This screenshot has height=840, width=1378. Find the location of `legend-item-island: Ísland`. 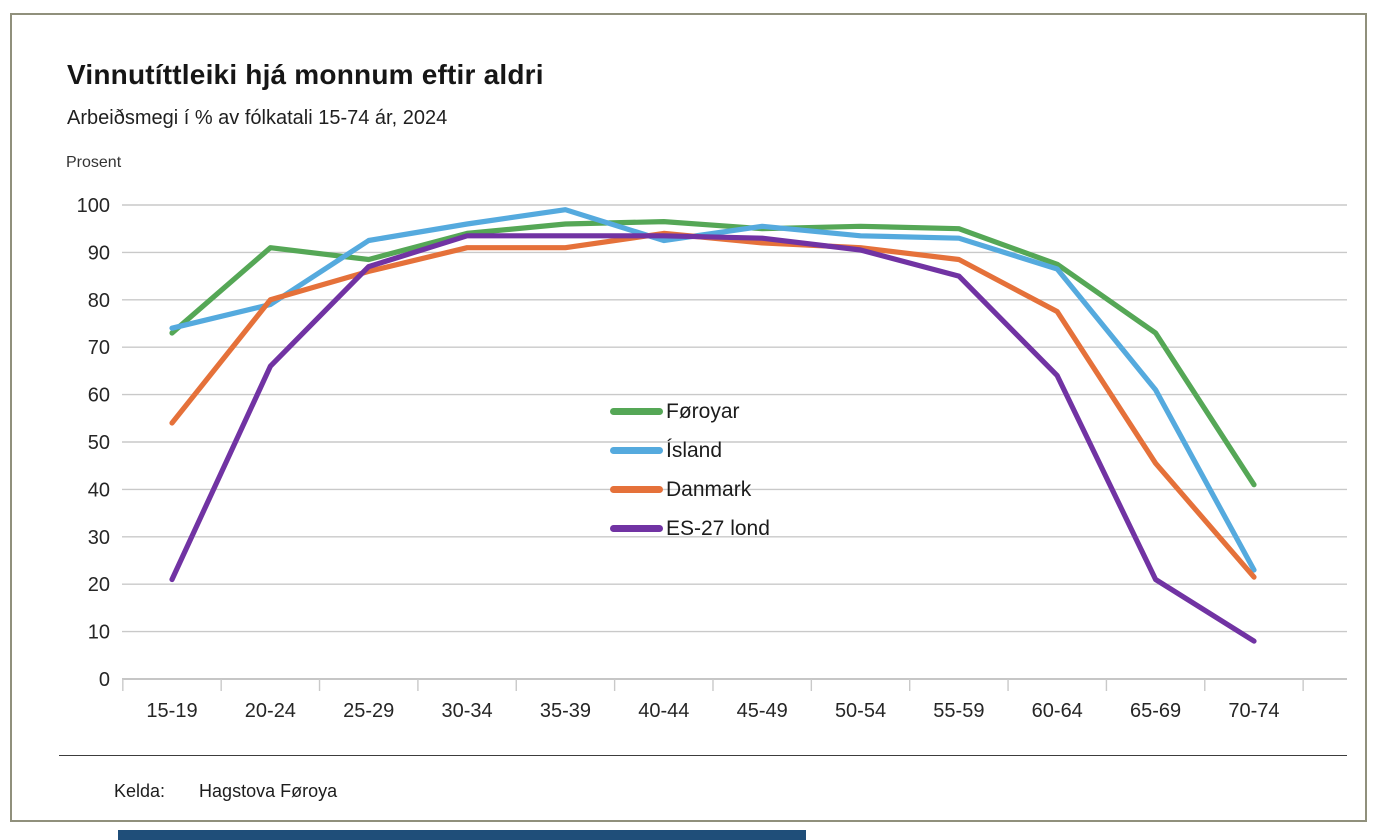

legend-item-island: Ísland is located at coordinates (690, 450).